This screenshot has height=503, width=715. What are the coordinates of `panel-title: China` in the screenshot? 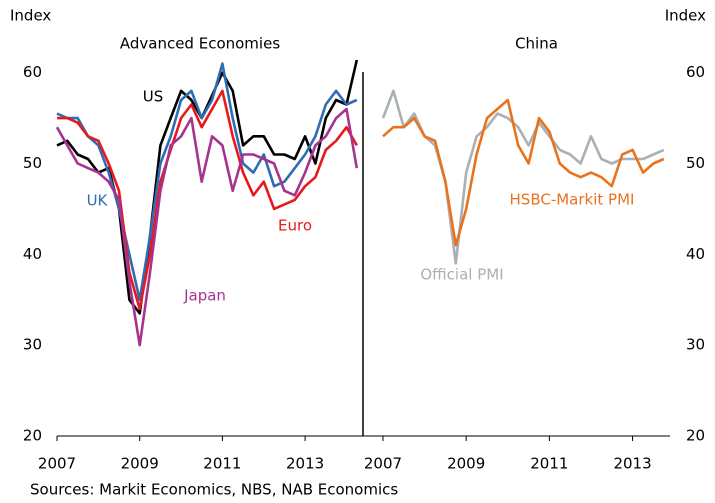 It's located at (536, 44).